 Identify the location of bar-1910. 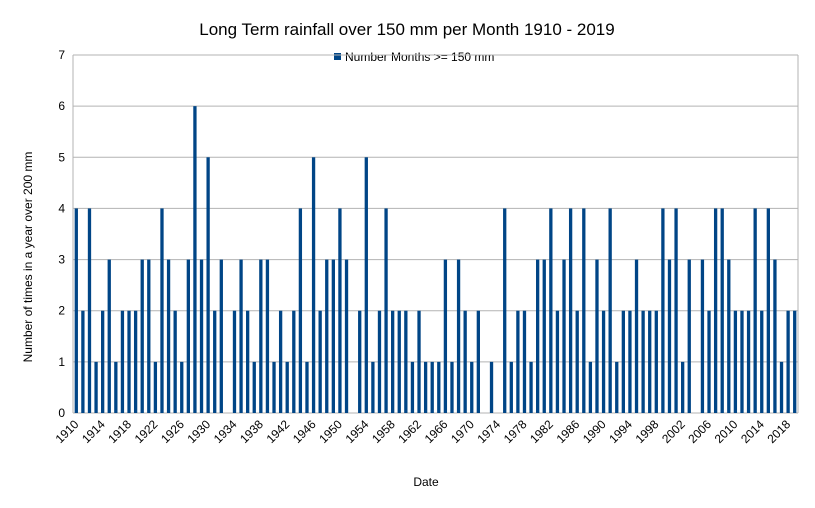
(76, 310).